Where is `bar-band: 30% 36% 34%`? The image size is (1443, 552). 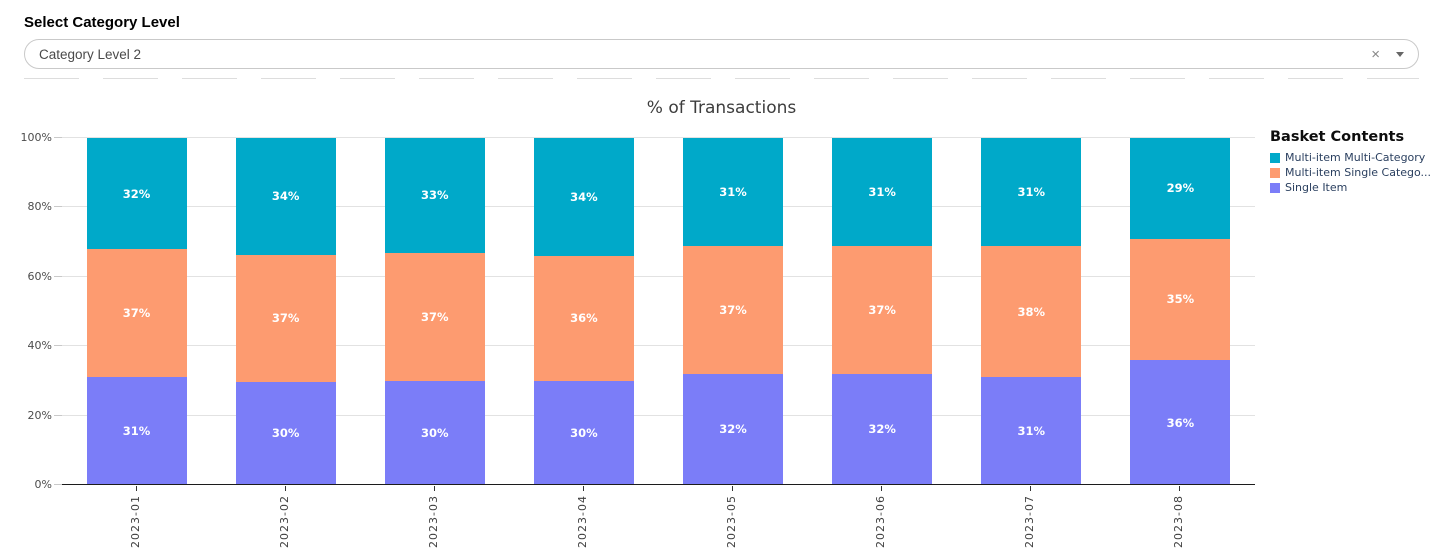 bar-band: 30% 36% 34% is located at coordinates (583, 311).